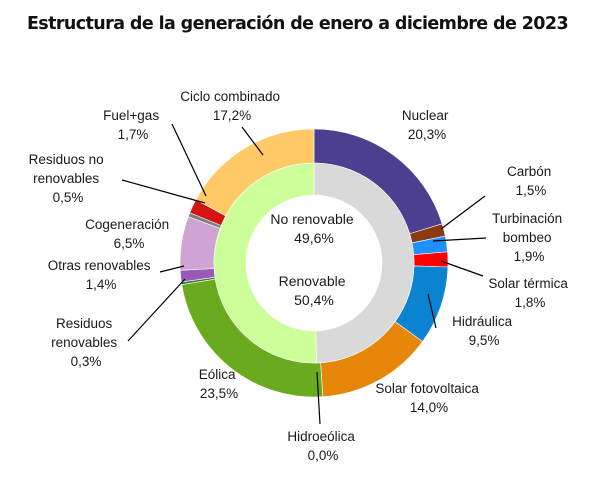 The height and width of the screenshot is (504, 595). What do you see at coordinates (463, 212) in the screenshot?
I see `leader-line-carbon` at bounding box center [463, 212].